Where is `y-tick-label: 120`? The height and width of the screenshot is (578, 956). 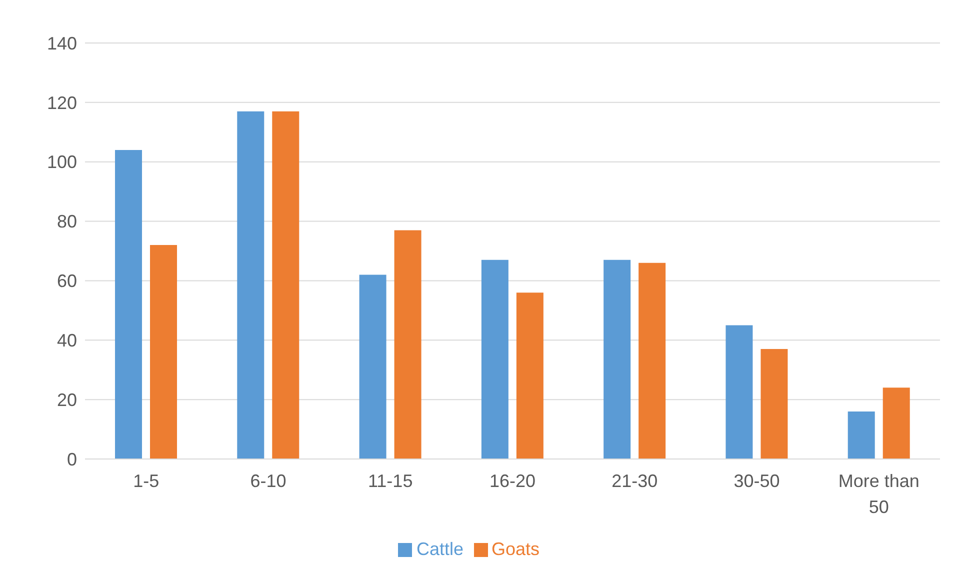 y-tick-label: 120 is located at coordinates (61, 102).